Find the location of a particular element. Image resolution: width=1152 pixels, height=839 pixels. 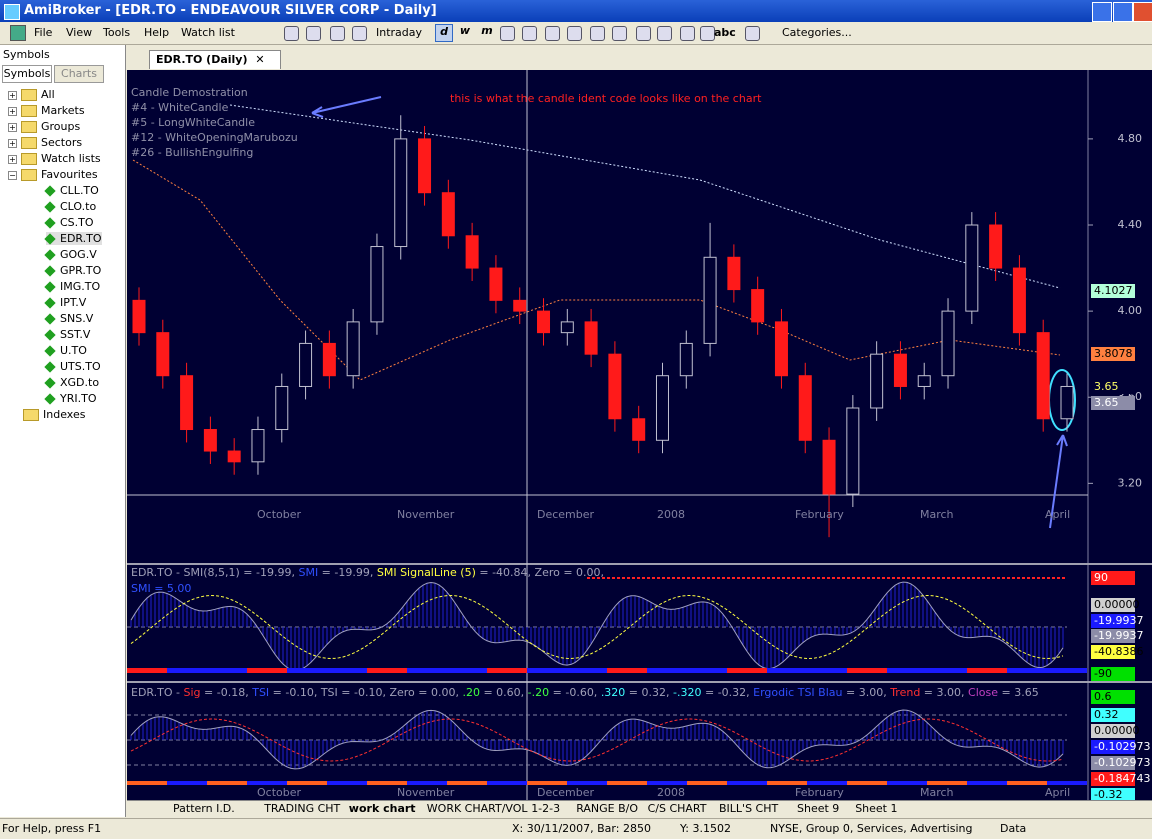

sheet-tab: C/S CHART is located at coordinates (677, 808).